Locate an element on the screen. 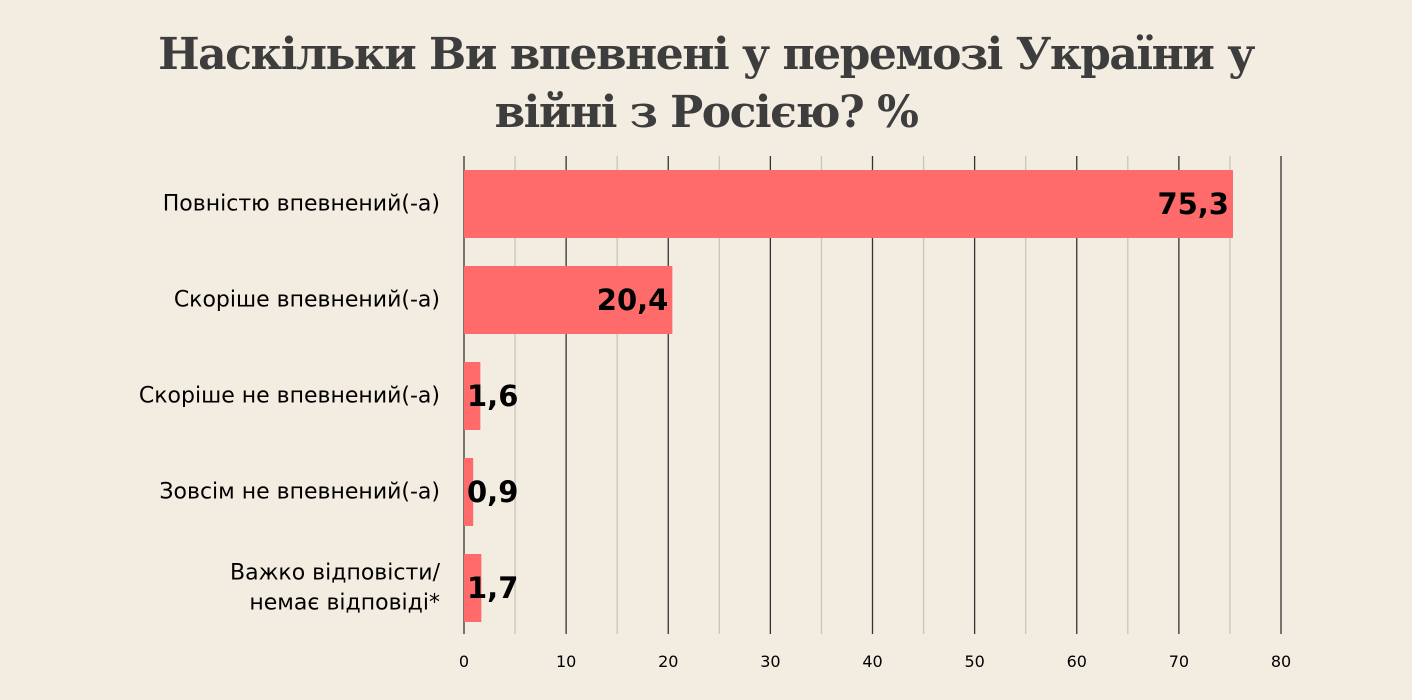 This screenshot has height=700, width=1412. x-axis-ticks: 0 10 20 30 40 50 60 70 80 is located at coordinates (875, 661).